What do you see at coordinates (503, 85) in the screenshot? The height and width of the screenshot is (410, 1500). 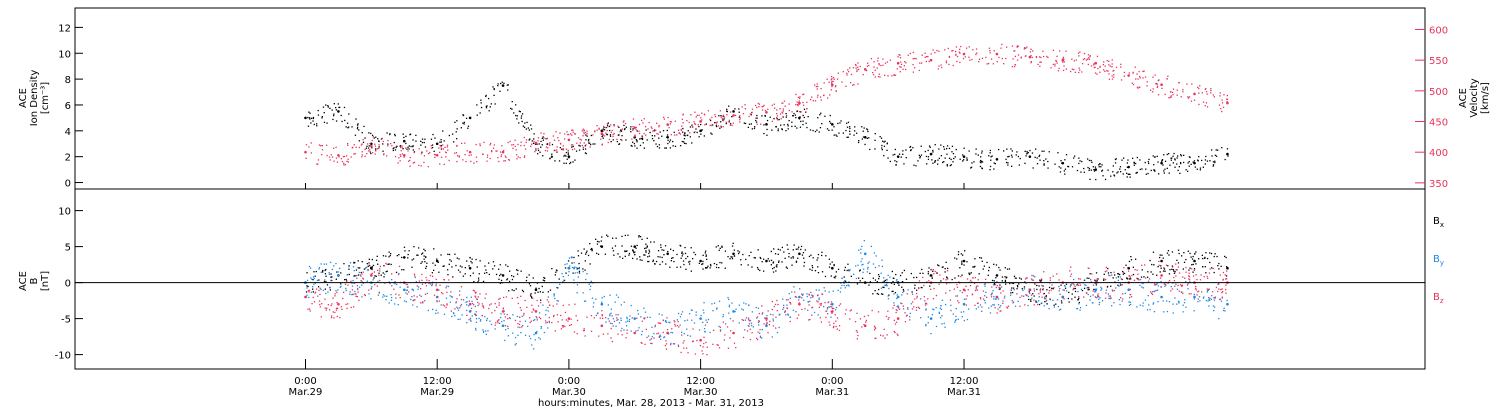 I see `density-point-anchor` at bounding box center [503, 85].